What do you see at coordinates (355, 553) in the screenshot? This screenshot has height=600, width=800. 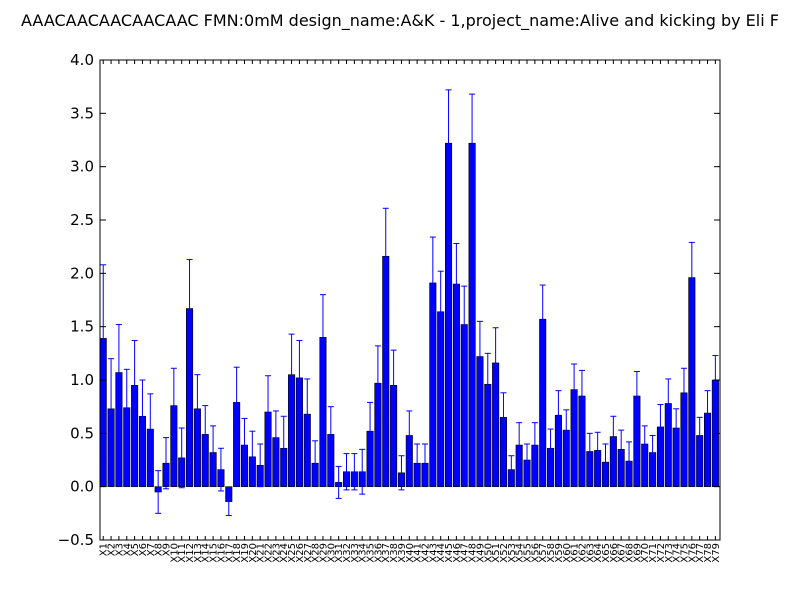 I see `x-tick-label: X33` at bounding box center [355, 553].